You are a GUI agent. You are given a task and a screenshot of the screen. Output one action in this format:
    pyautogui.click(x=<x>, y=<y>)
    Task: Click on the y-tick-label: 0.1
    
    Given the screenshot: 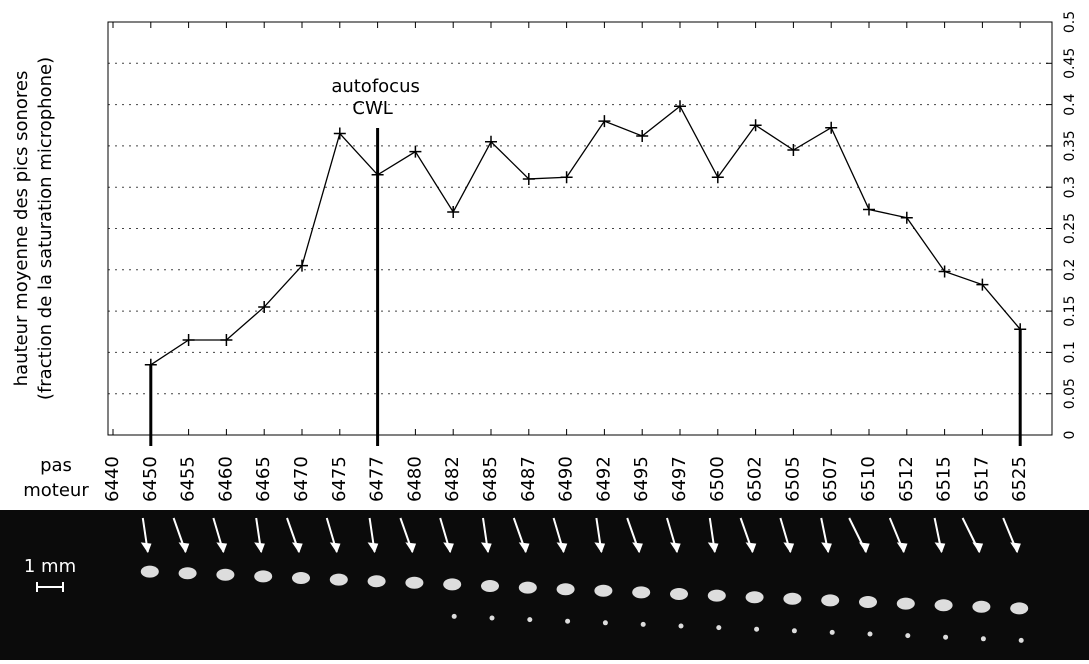 What is the action you would take?
    pyautogui.click(x=1070, y=352)
    